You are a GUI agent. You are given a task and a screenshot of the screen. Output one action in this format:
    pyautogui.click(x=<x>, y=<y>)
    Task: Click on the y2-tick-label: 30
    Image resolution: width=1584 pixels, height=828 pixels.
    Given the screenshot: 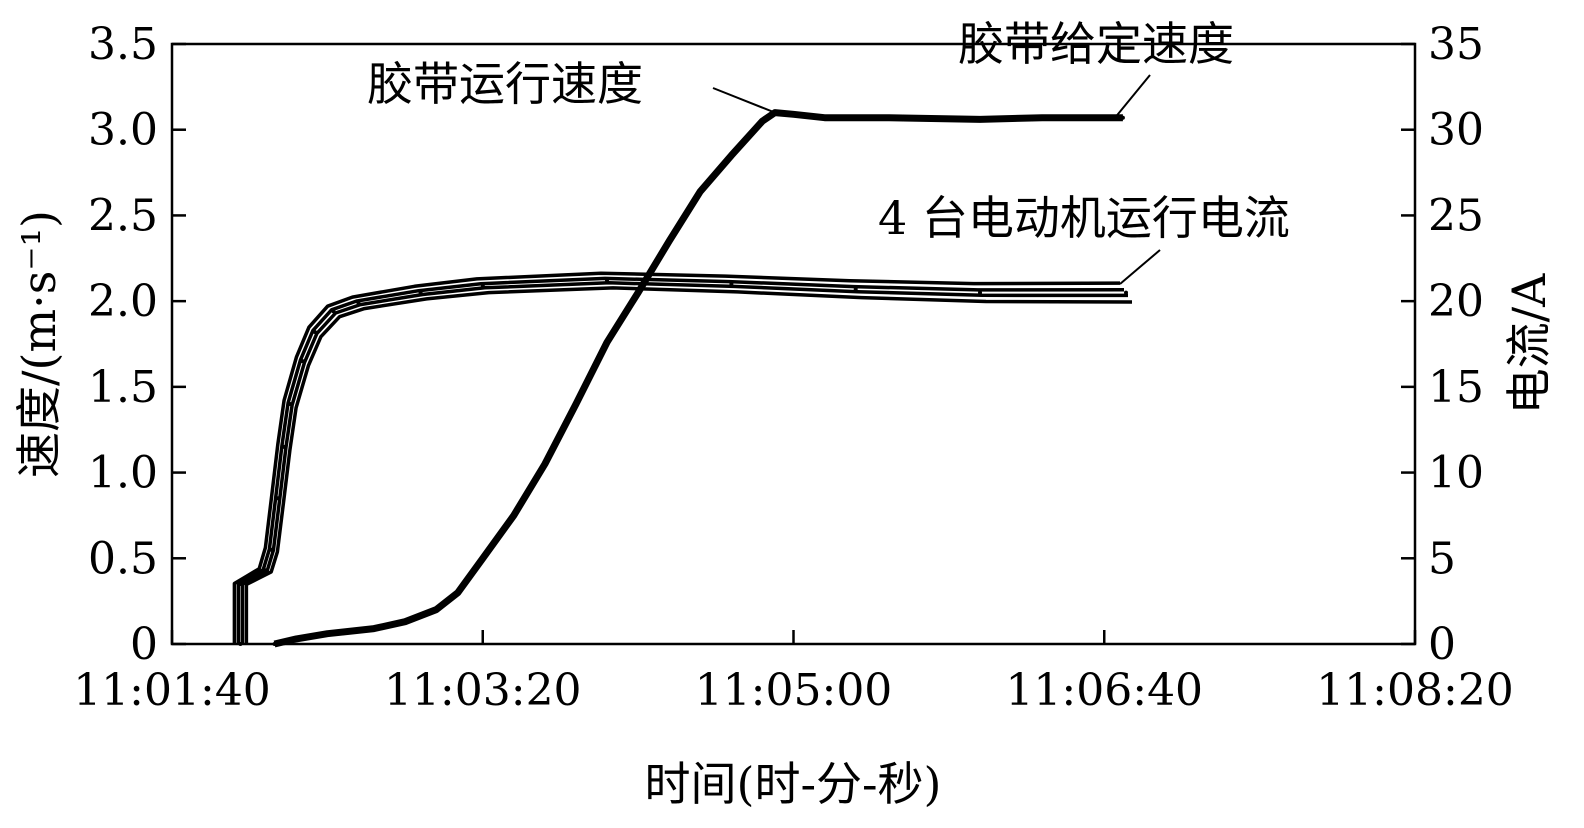 What is the action you would take?
    pyautogui.click(x=1456, y=130)
    